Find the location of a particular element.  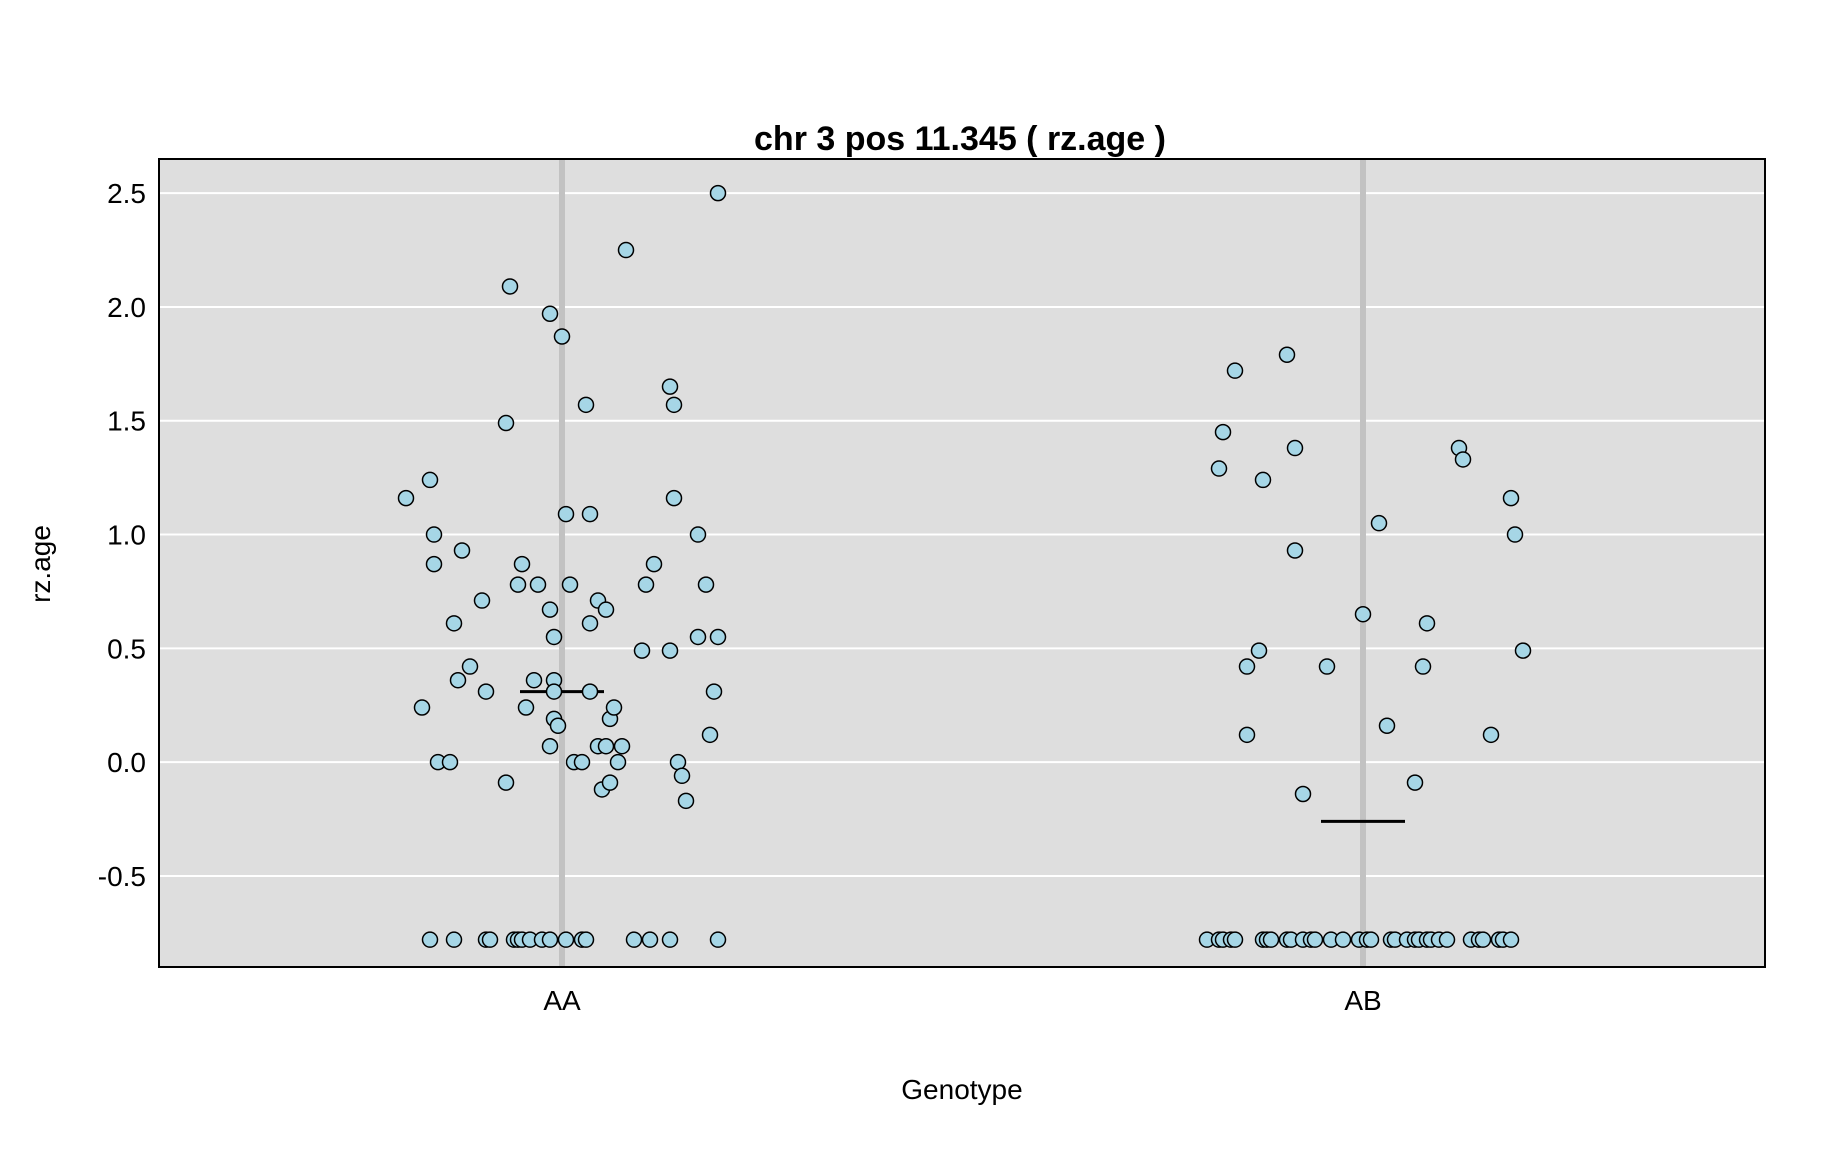

x-tick-label: AB is located at coordinates (1362, 1000).